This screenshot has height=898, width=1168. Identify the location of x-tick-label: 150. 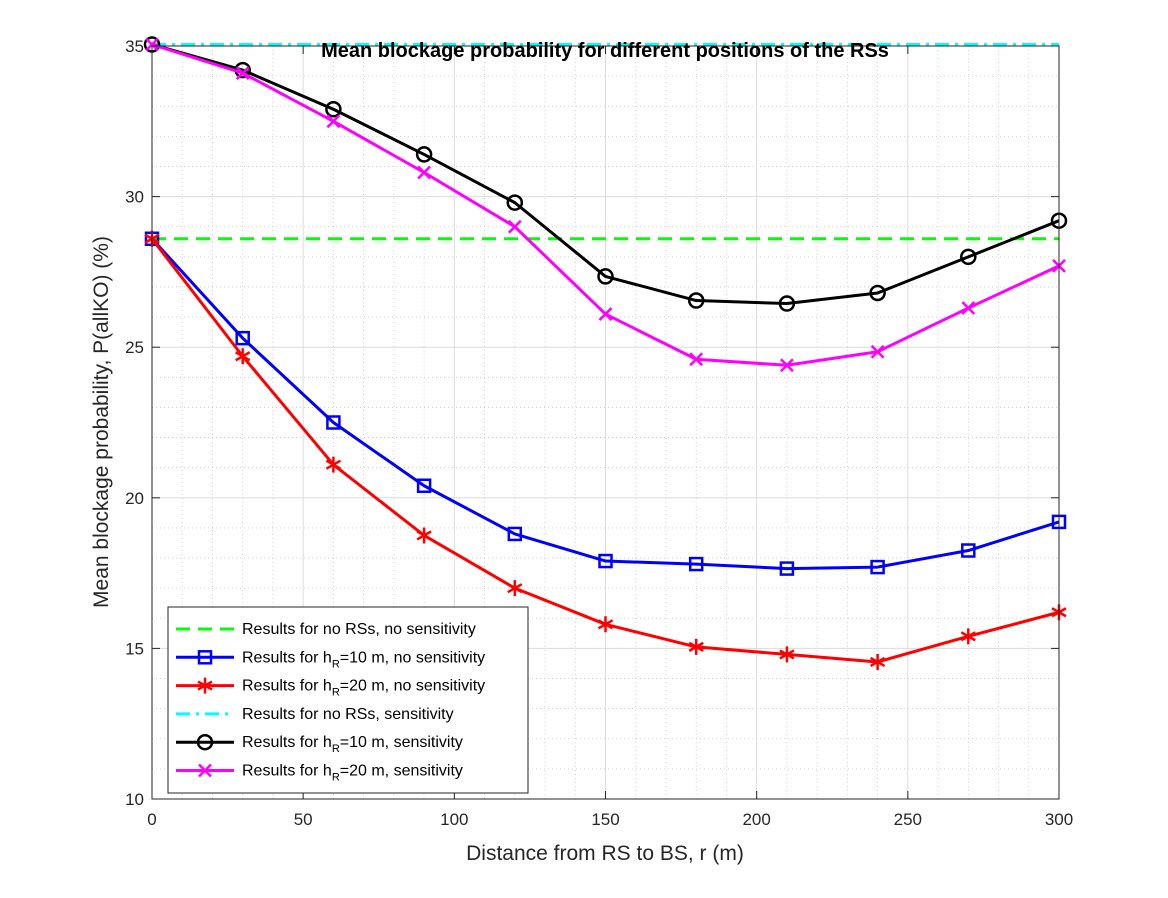
(605, 819).